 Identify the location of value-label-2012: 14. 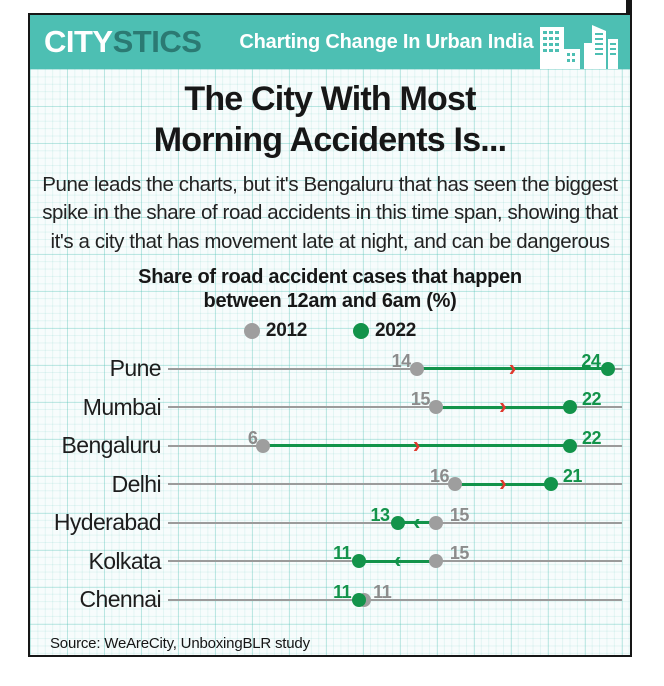
(401, 360).